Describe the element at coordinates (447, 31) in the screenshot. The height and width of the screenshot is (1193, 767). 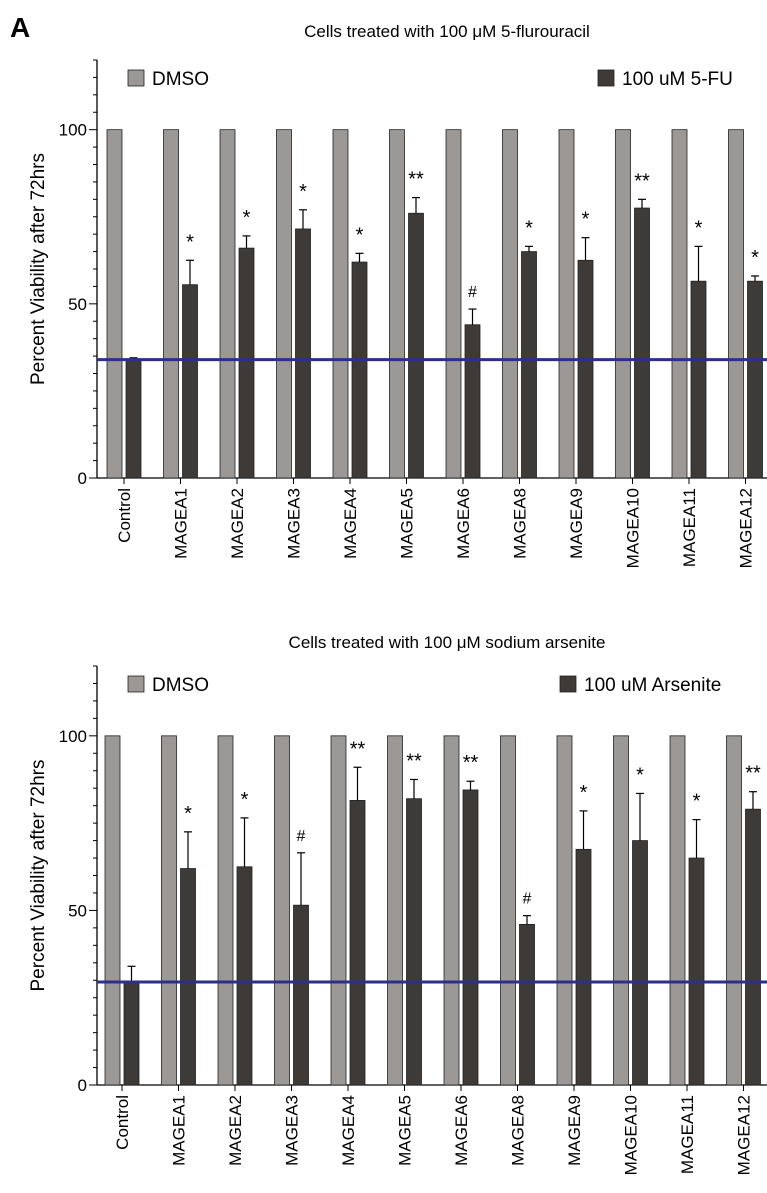
I see `chart-title: Cells treated with 100 μM 5-flurouracil` at that location.